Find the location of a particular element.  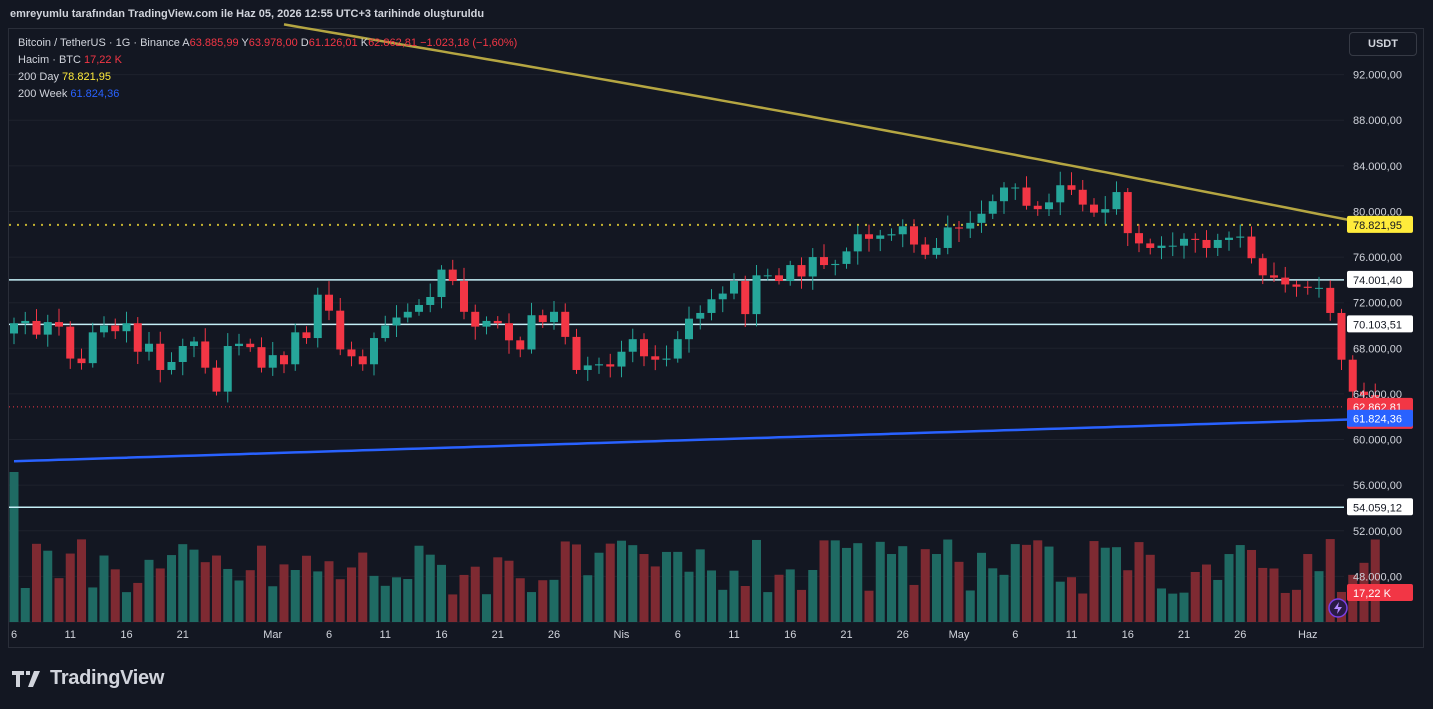

x-tick-label: Haz is located at coordinates (1308, 635).